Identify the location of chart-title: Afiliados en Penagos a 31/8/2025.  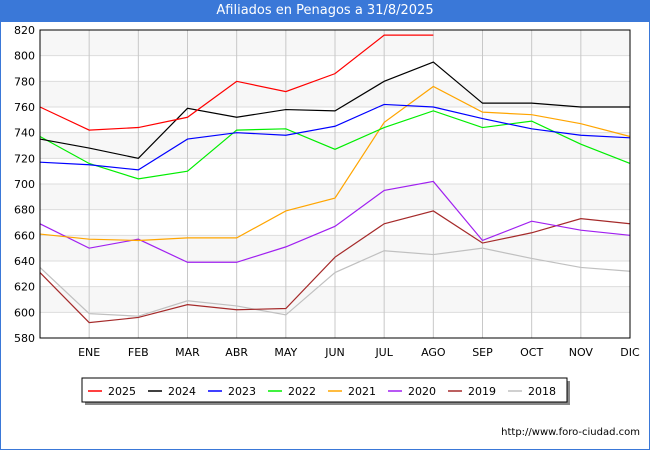
(325, 11).